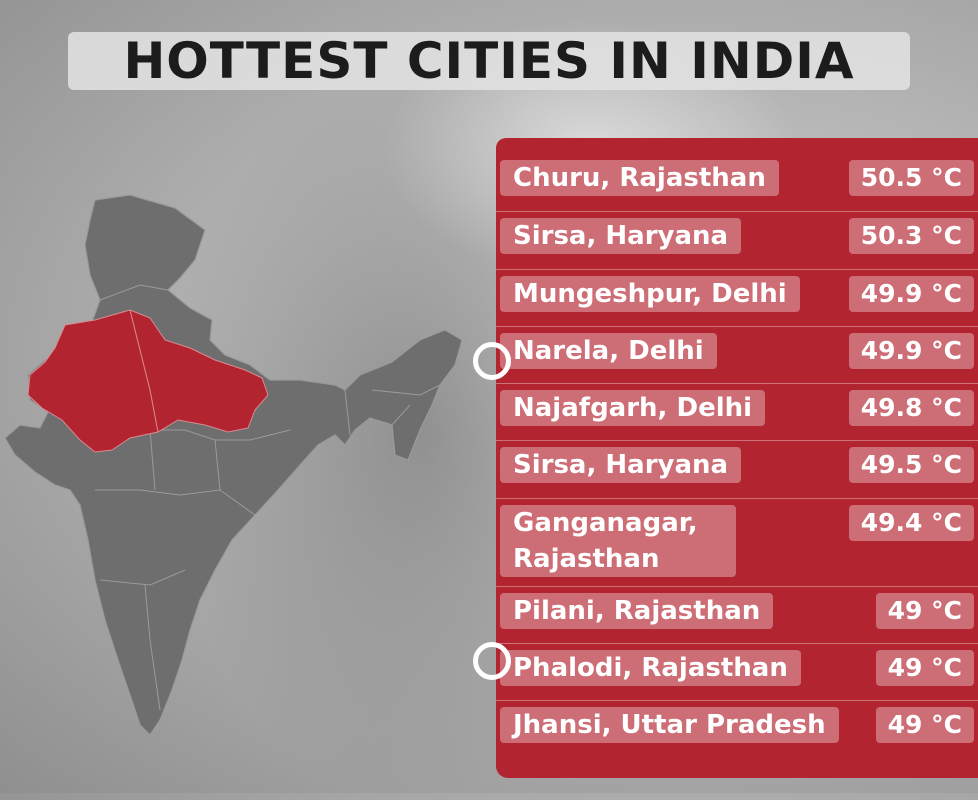 The width and height of the screenshot is (978, 800). Describe the element at coordinates (911, 523) in the screenshot. I see `city-temperature: 49.4 °C` at that location.